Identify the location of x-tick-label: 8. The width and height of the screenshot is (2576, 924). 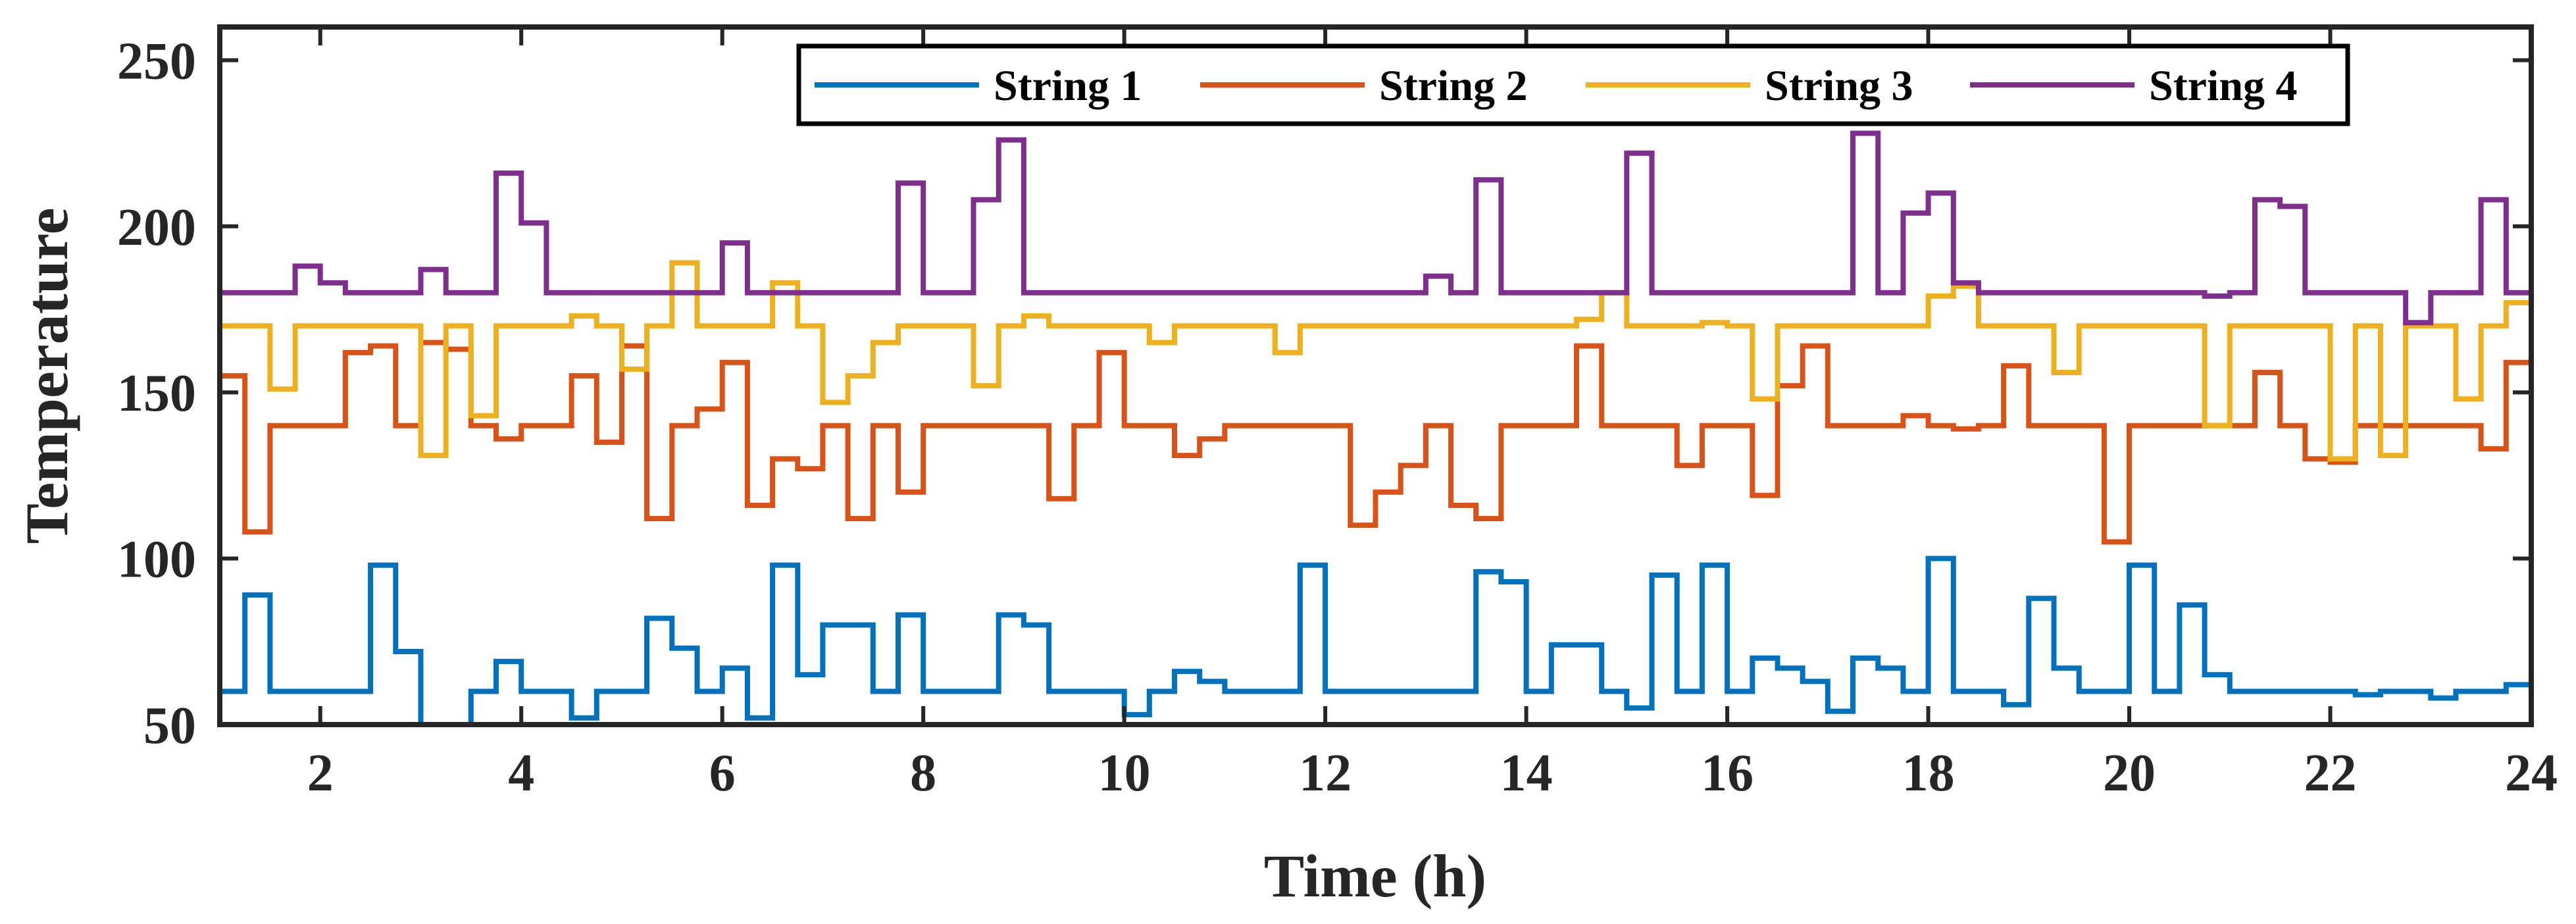
(923, 773).